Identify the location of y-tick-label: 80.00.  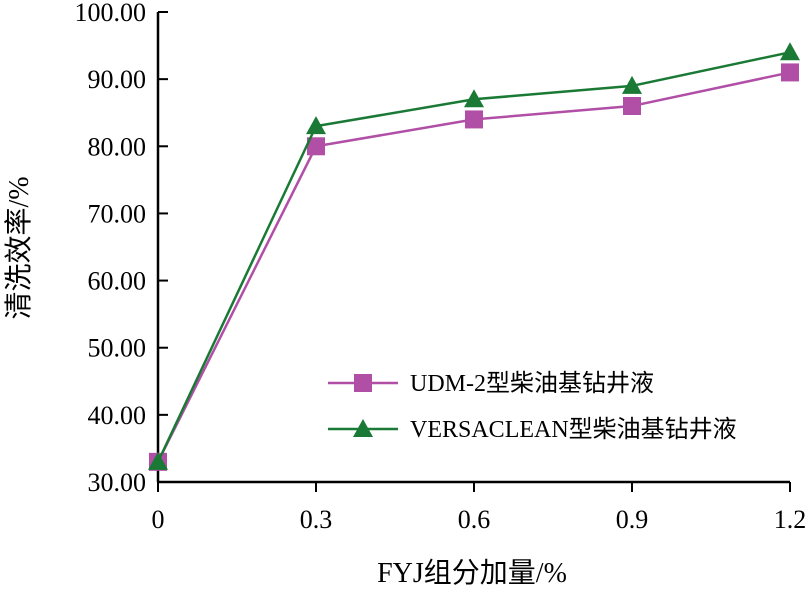
(117, 146).